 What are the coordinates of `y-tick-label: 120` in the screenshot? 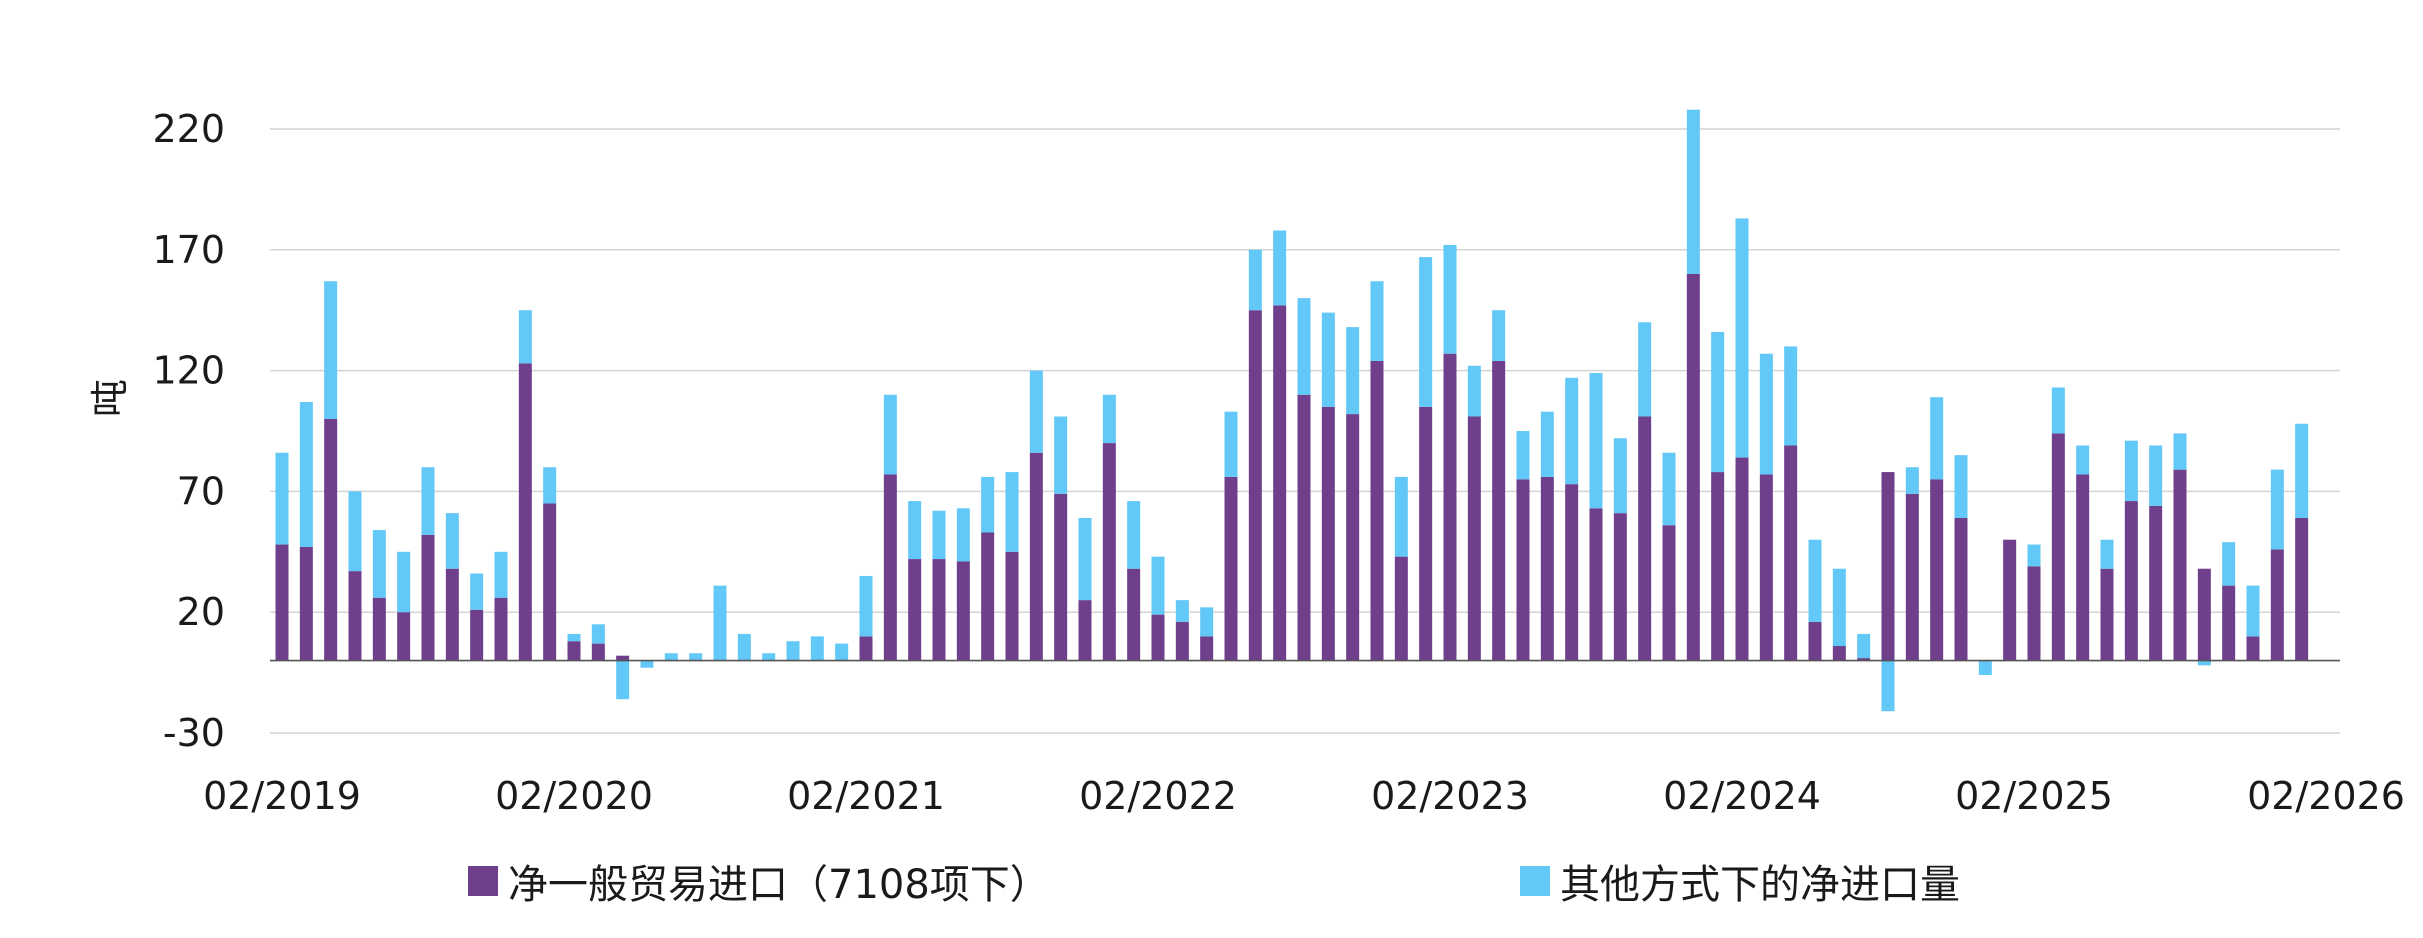 It's located at (188, 371).